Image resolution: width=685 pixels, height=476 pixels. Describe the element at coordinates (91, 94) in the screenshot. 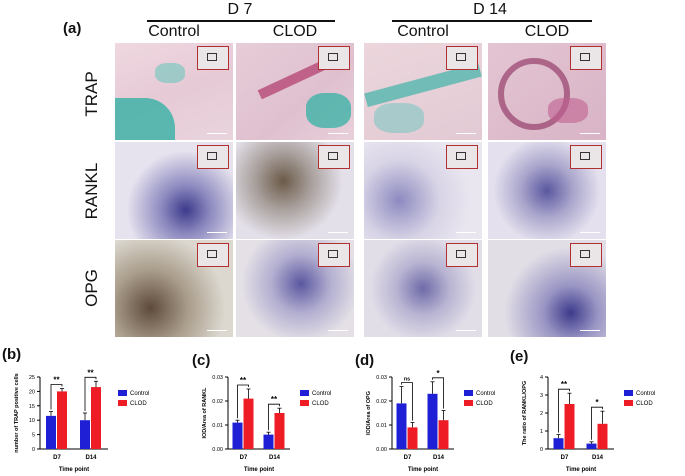

I see `row-label-trap: TRAP` at that location.